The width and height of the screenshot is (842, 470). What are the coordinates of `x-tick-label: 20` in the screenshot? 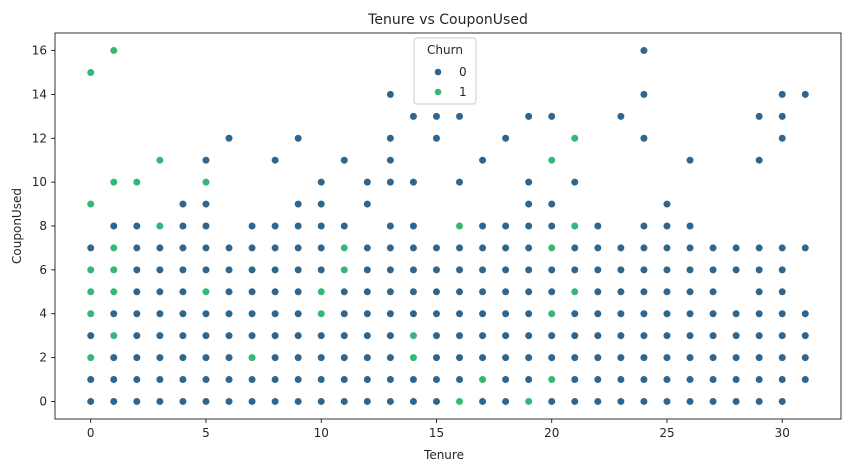 It's located at (551, 433).